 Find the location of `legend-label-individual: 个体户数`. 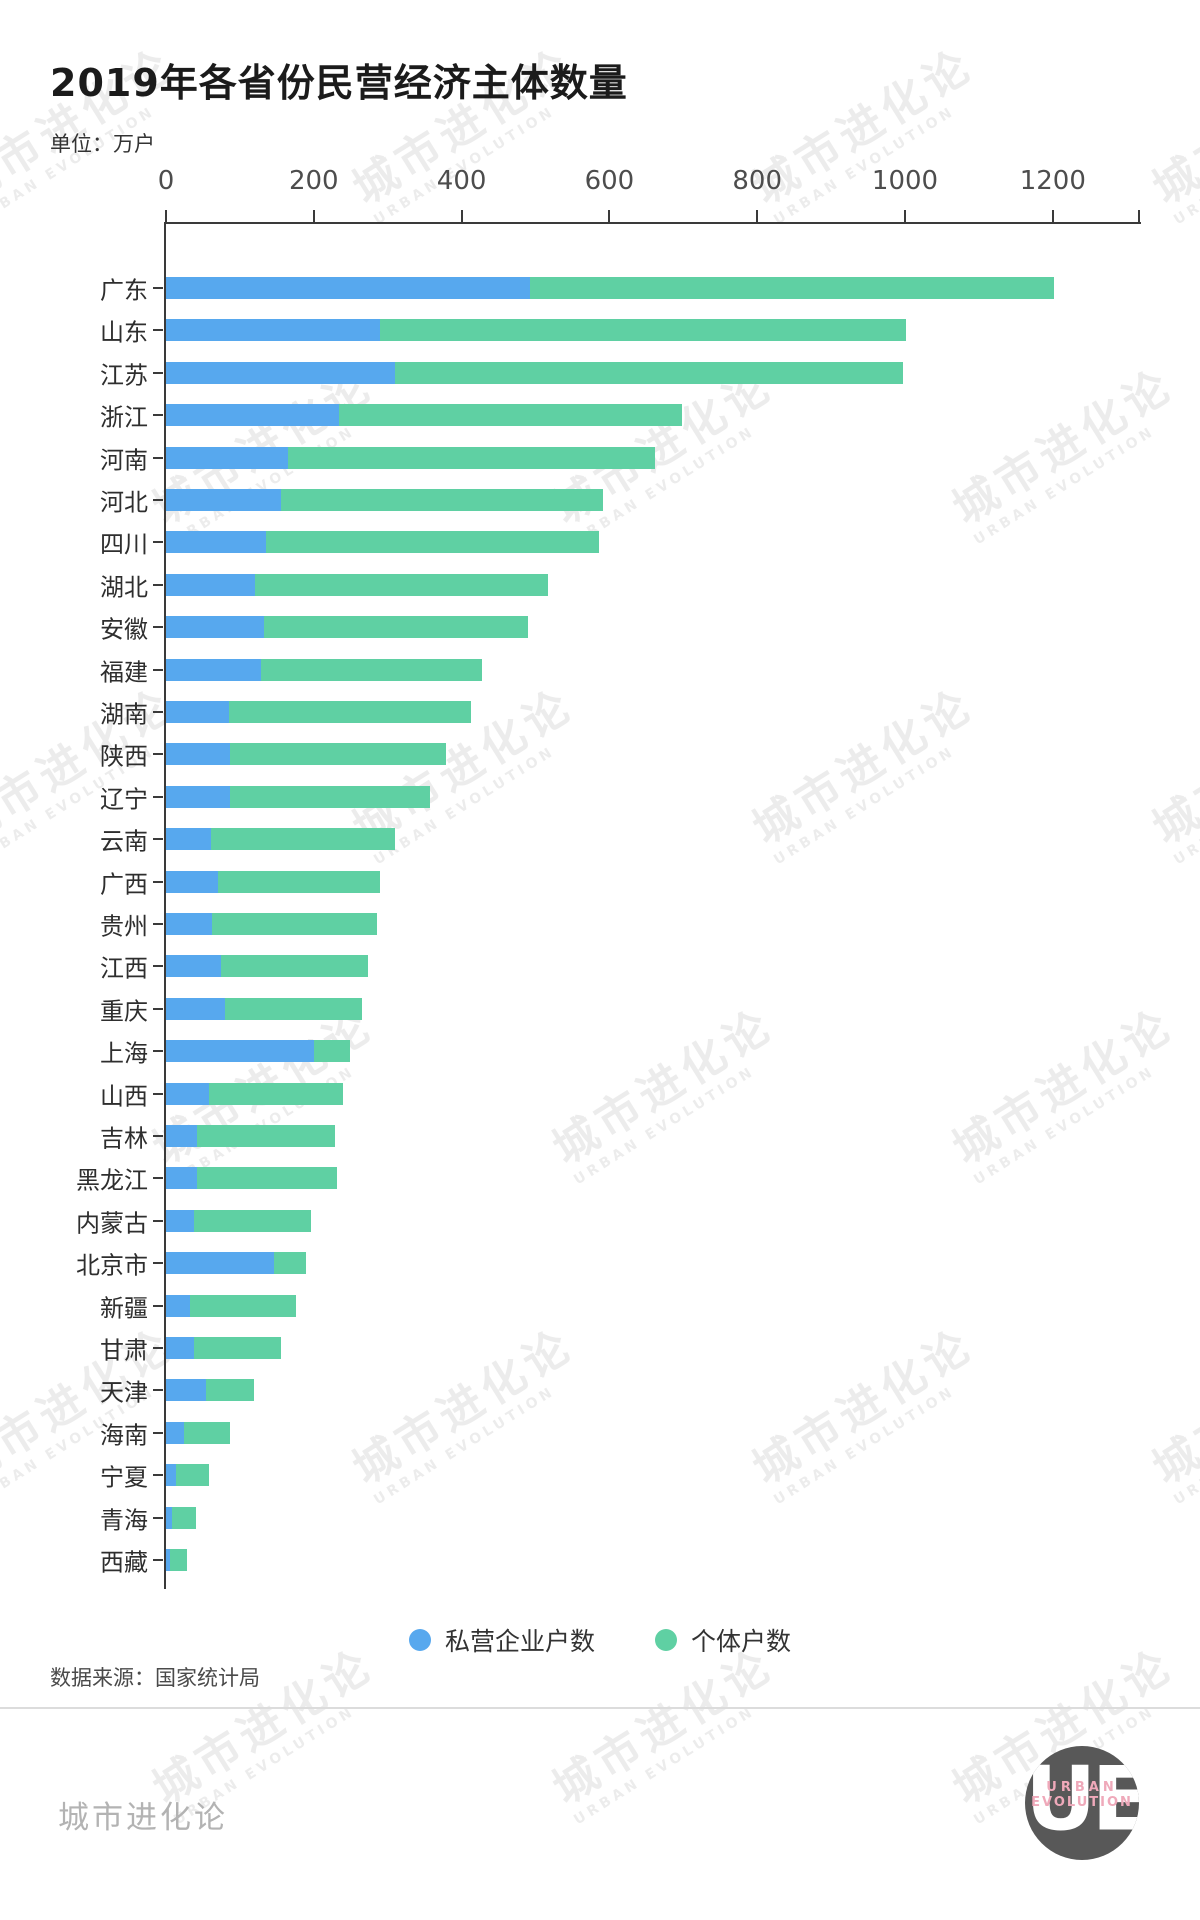

legend-label-individual: 个体户数 is located at coordinates (741, 1641).